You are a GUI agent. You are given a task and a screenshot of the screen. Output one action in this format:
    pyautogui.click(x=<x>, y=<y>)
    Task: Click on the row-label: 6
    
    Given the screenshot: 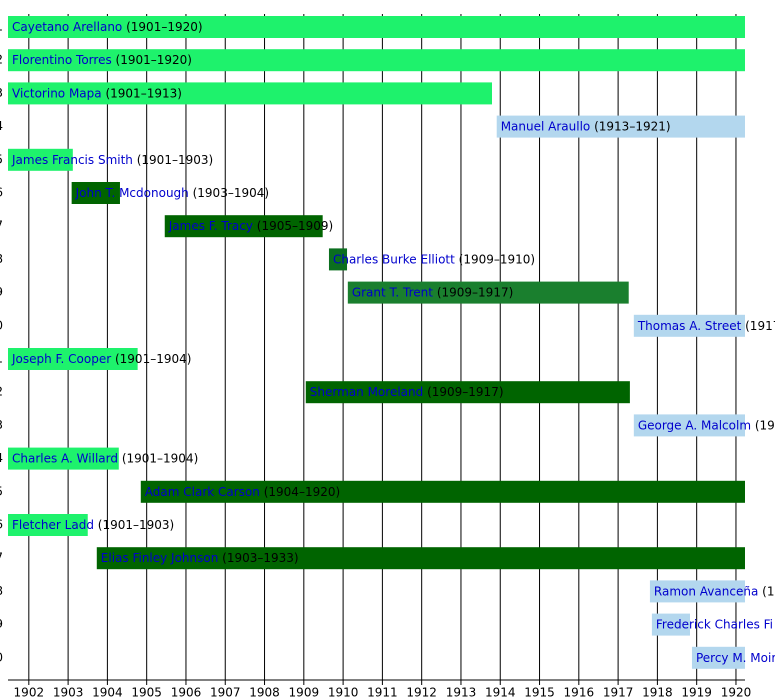 What is the action you would take?
    pyautogui.click(x=1, y=193)
    